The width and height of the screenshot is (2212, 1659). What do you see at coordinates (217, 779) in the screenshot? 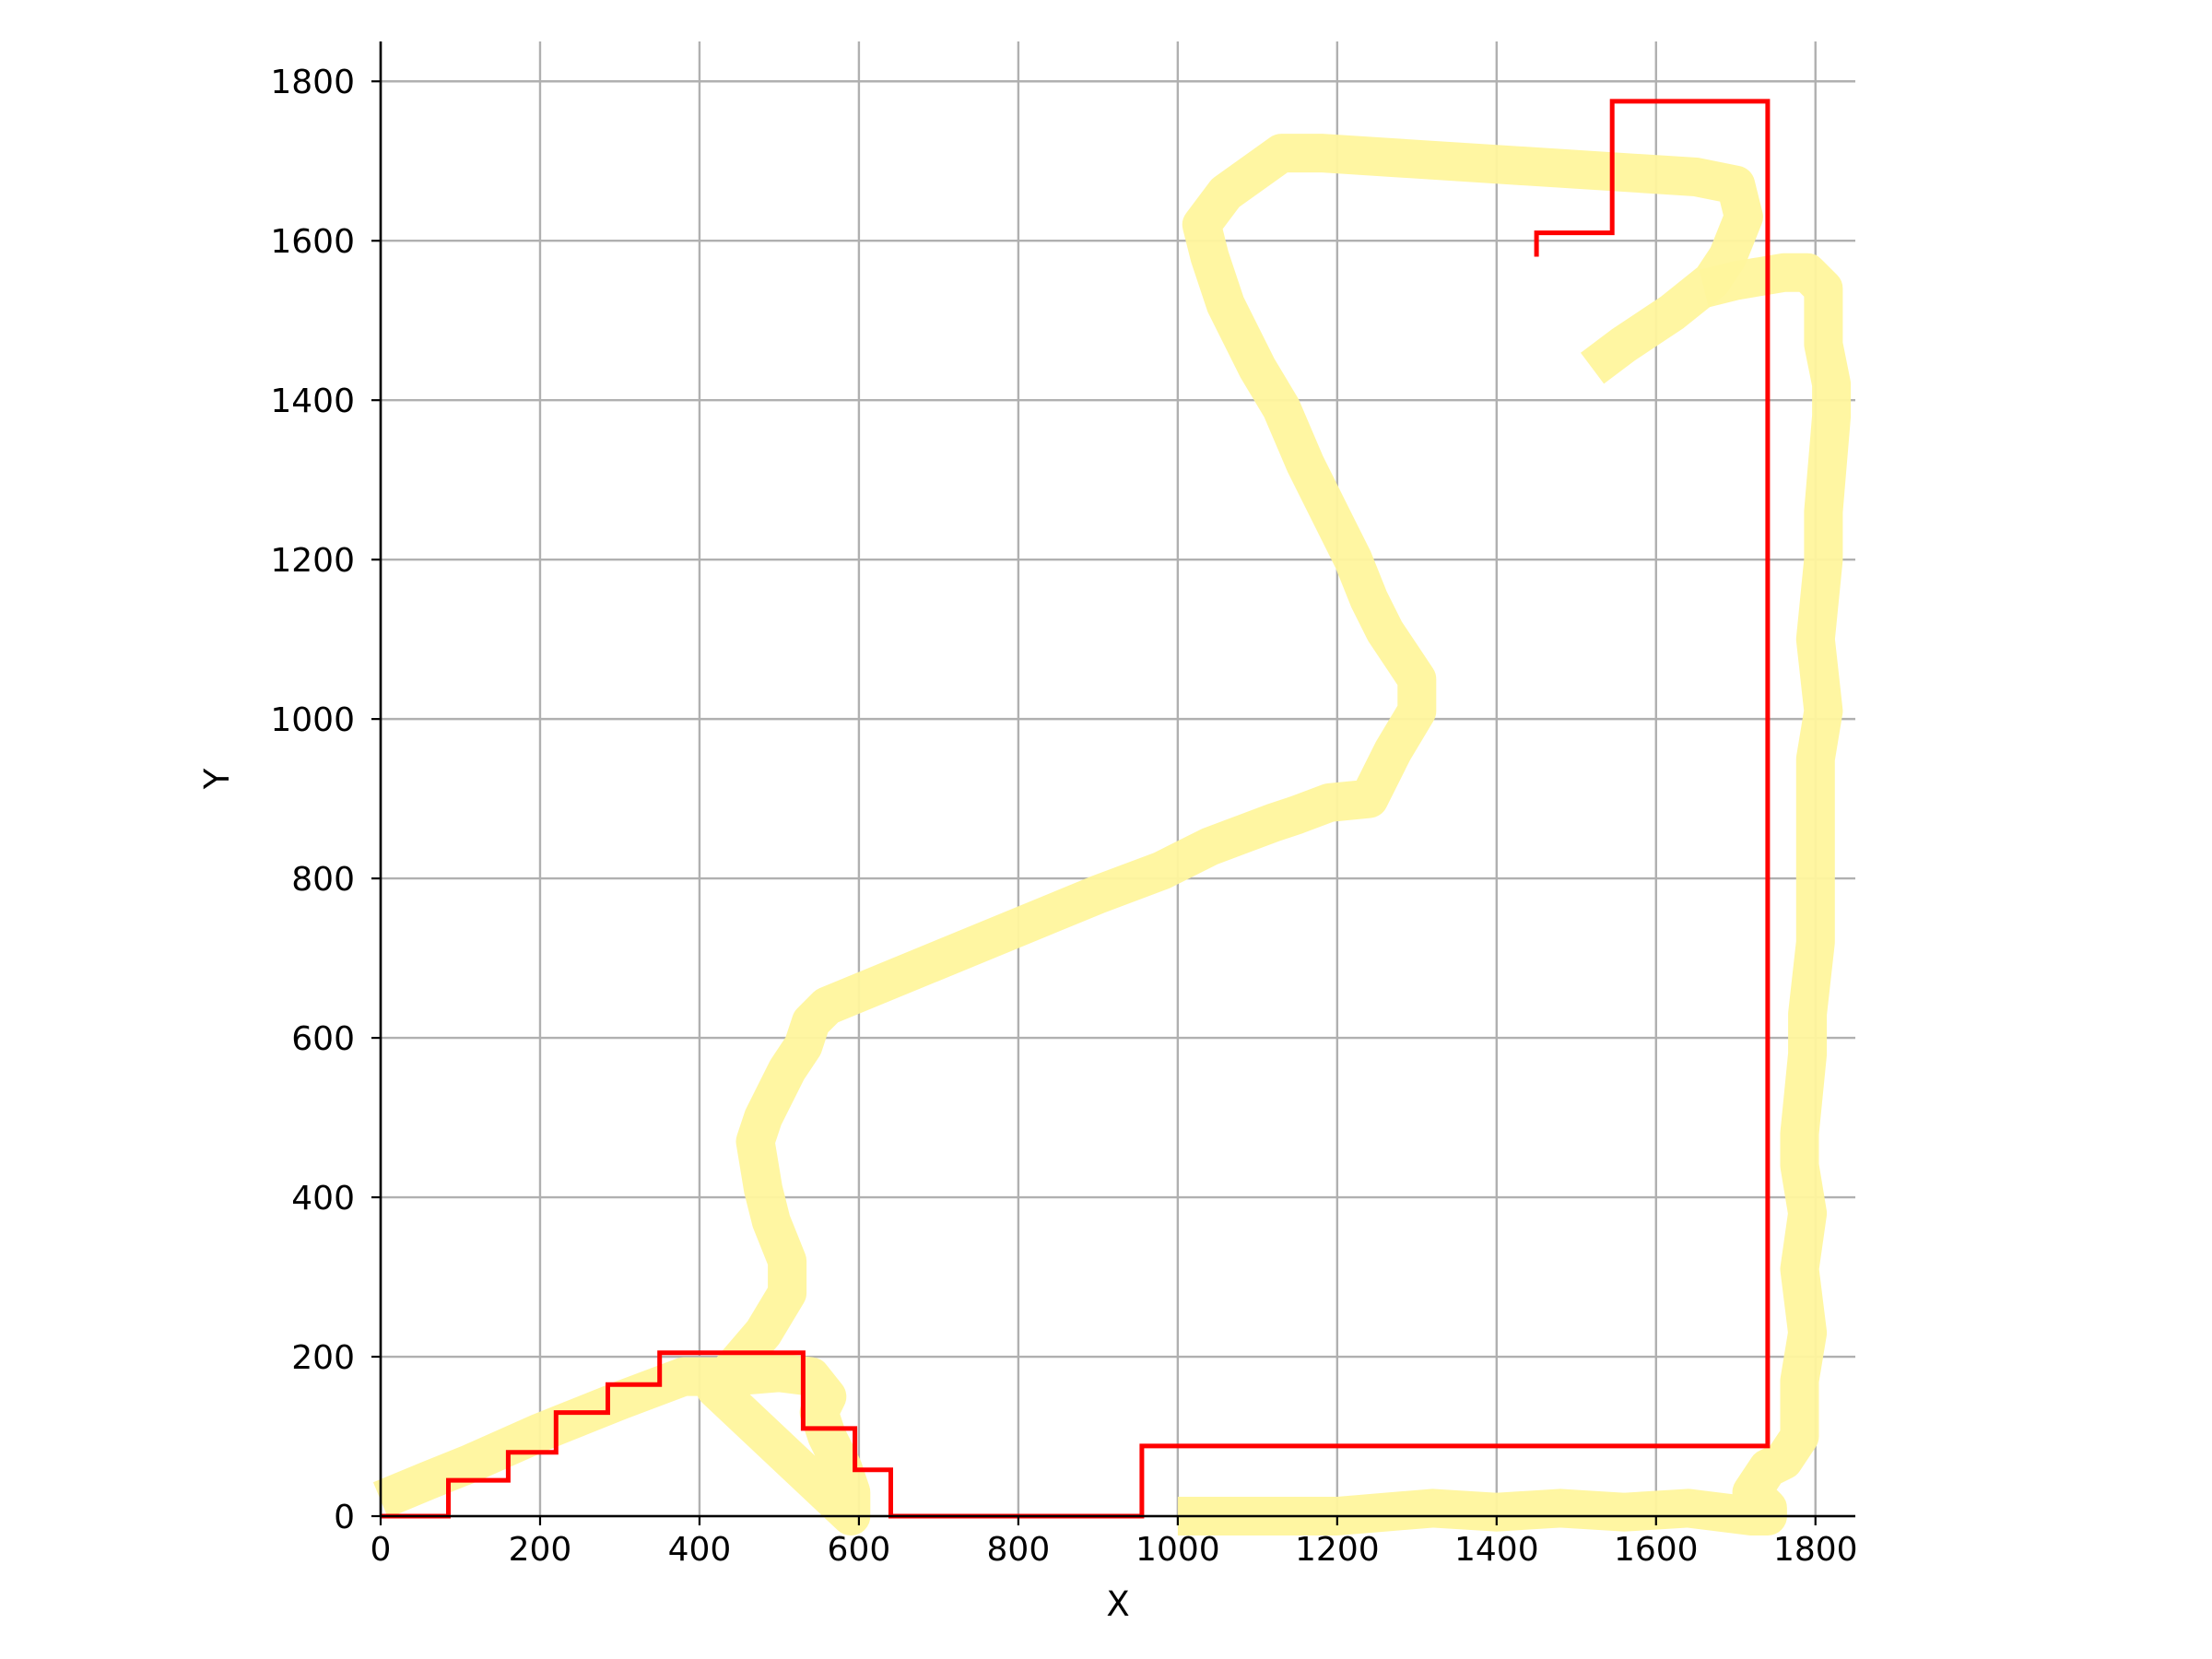
I see `y-axis-label: Y` at bounding box center [217, 779].